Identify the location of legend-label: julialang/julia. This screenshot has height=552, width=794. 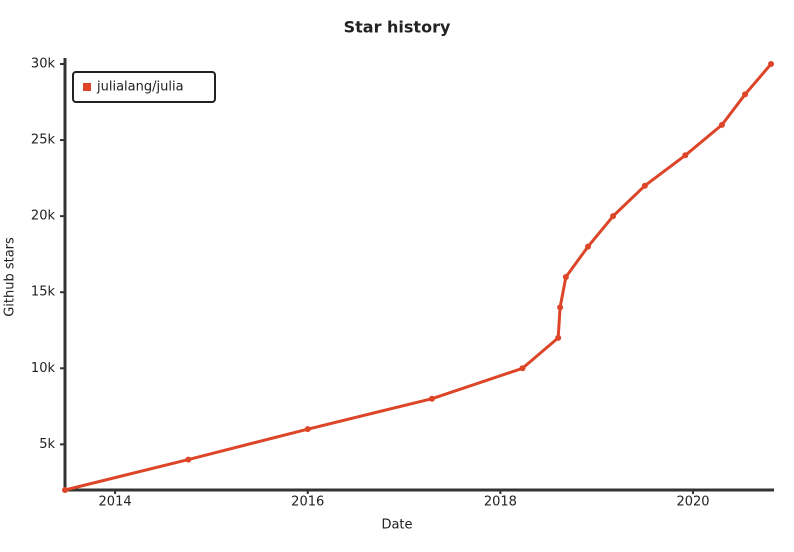
(140, 87).